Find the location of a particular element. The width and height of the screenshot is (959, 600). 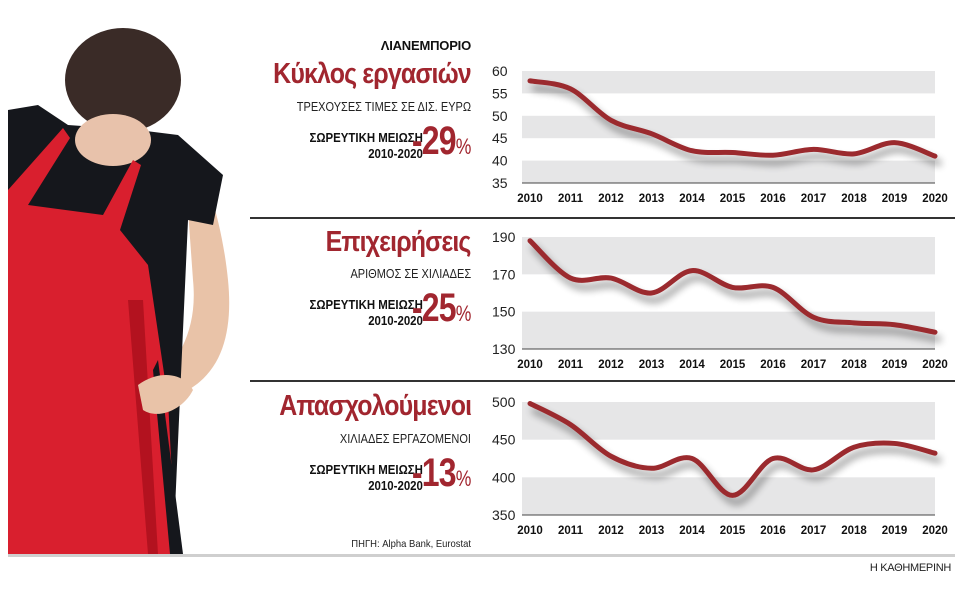

section-subtitle-turnover: ΤΡΕΧΟΥΣΕΣ ΤΙΜΕΣ ΣΕ ΔΙΣ. ΕΥΡΩ is located at coordinates (383, 107).